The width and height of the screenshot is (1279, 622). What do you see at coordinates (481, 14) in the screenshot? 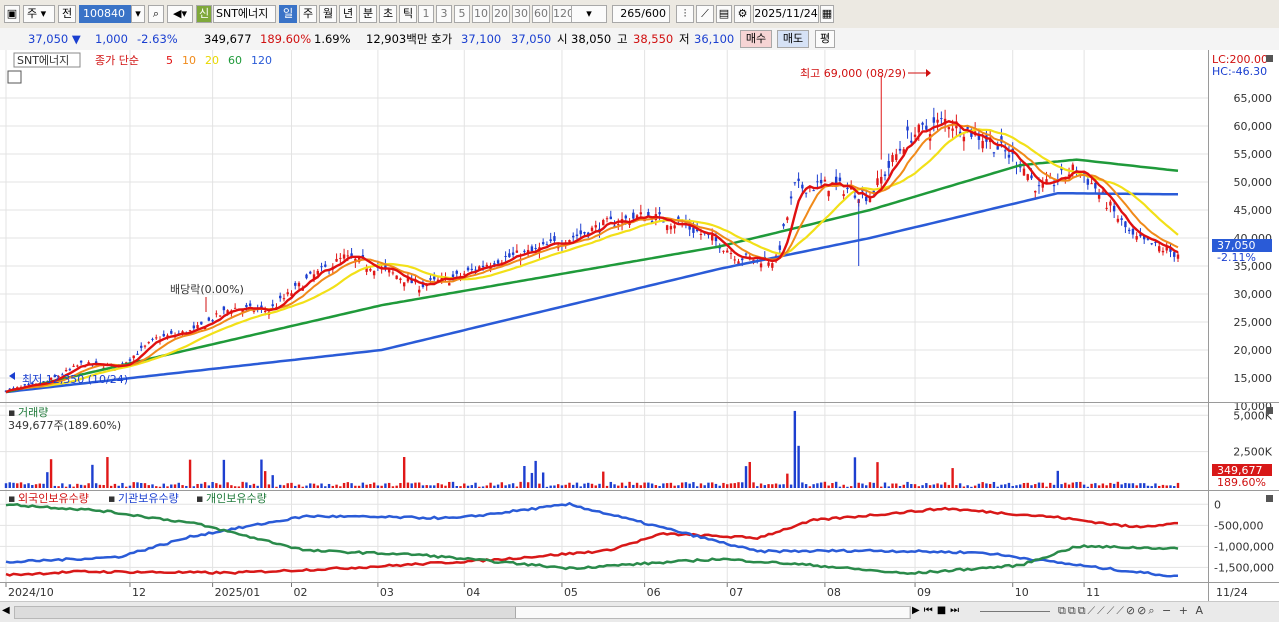
I see `tick-button-10: 10` at bounding box center [481, 14].